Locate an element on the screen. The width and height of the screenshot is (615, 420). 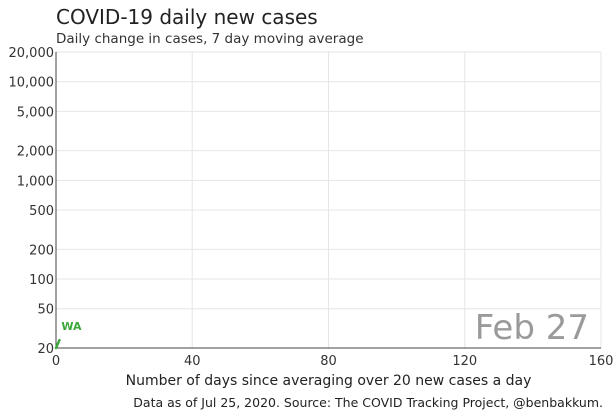
x-tick-label: 40 is located at coordinates (192, 361).